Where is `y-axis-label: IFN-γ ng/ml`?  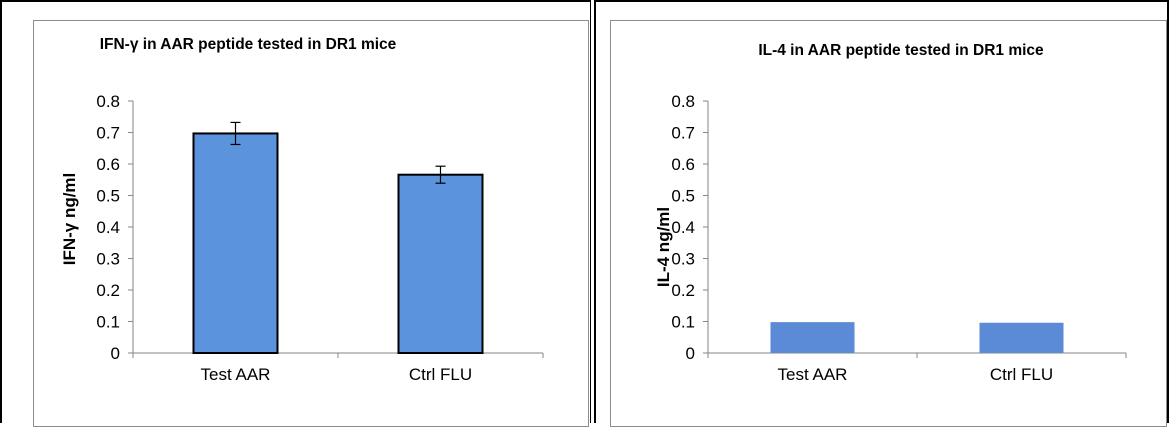 y-axis-label: IFN-γ ng/ml is located at coordinates (69, 219).